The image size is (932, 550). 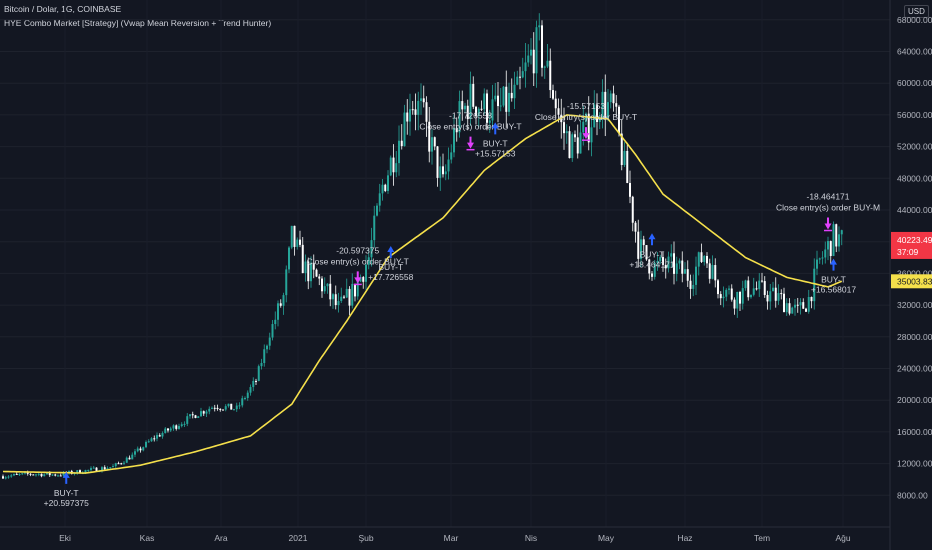 I want to click on x-tick-label: Nis, so click(x=531, y=538).